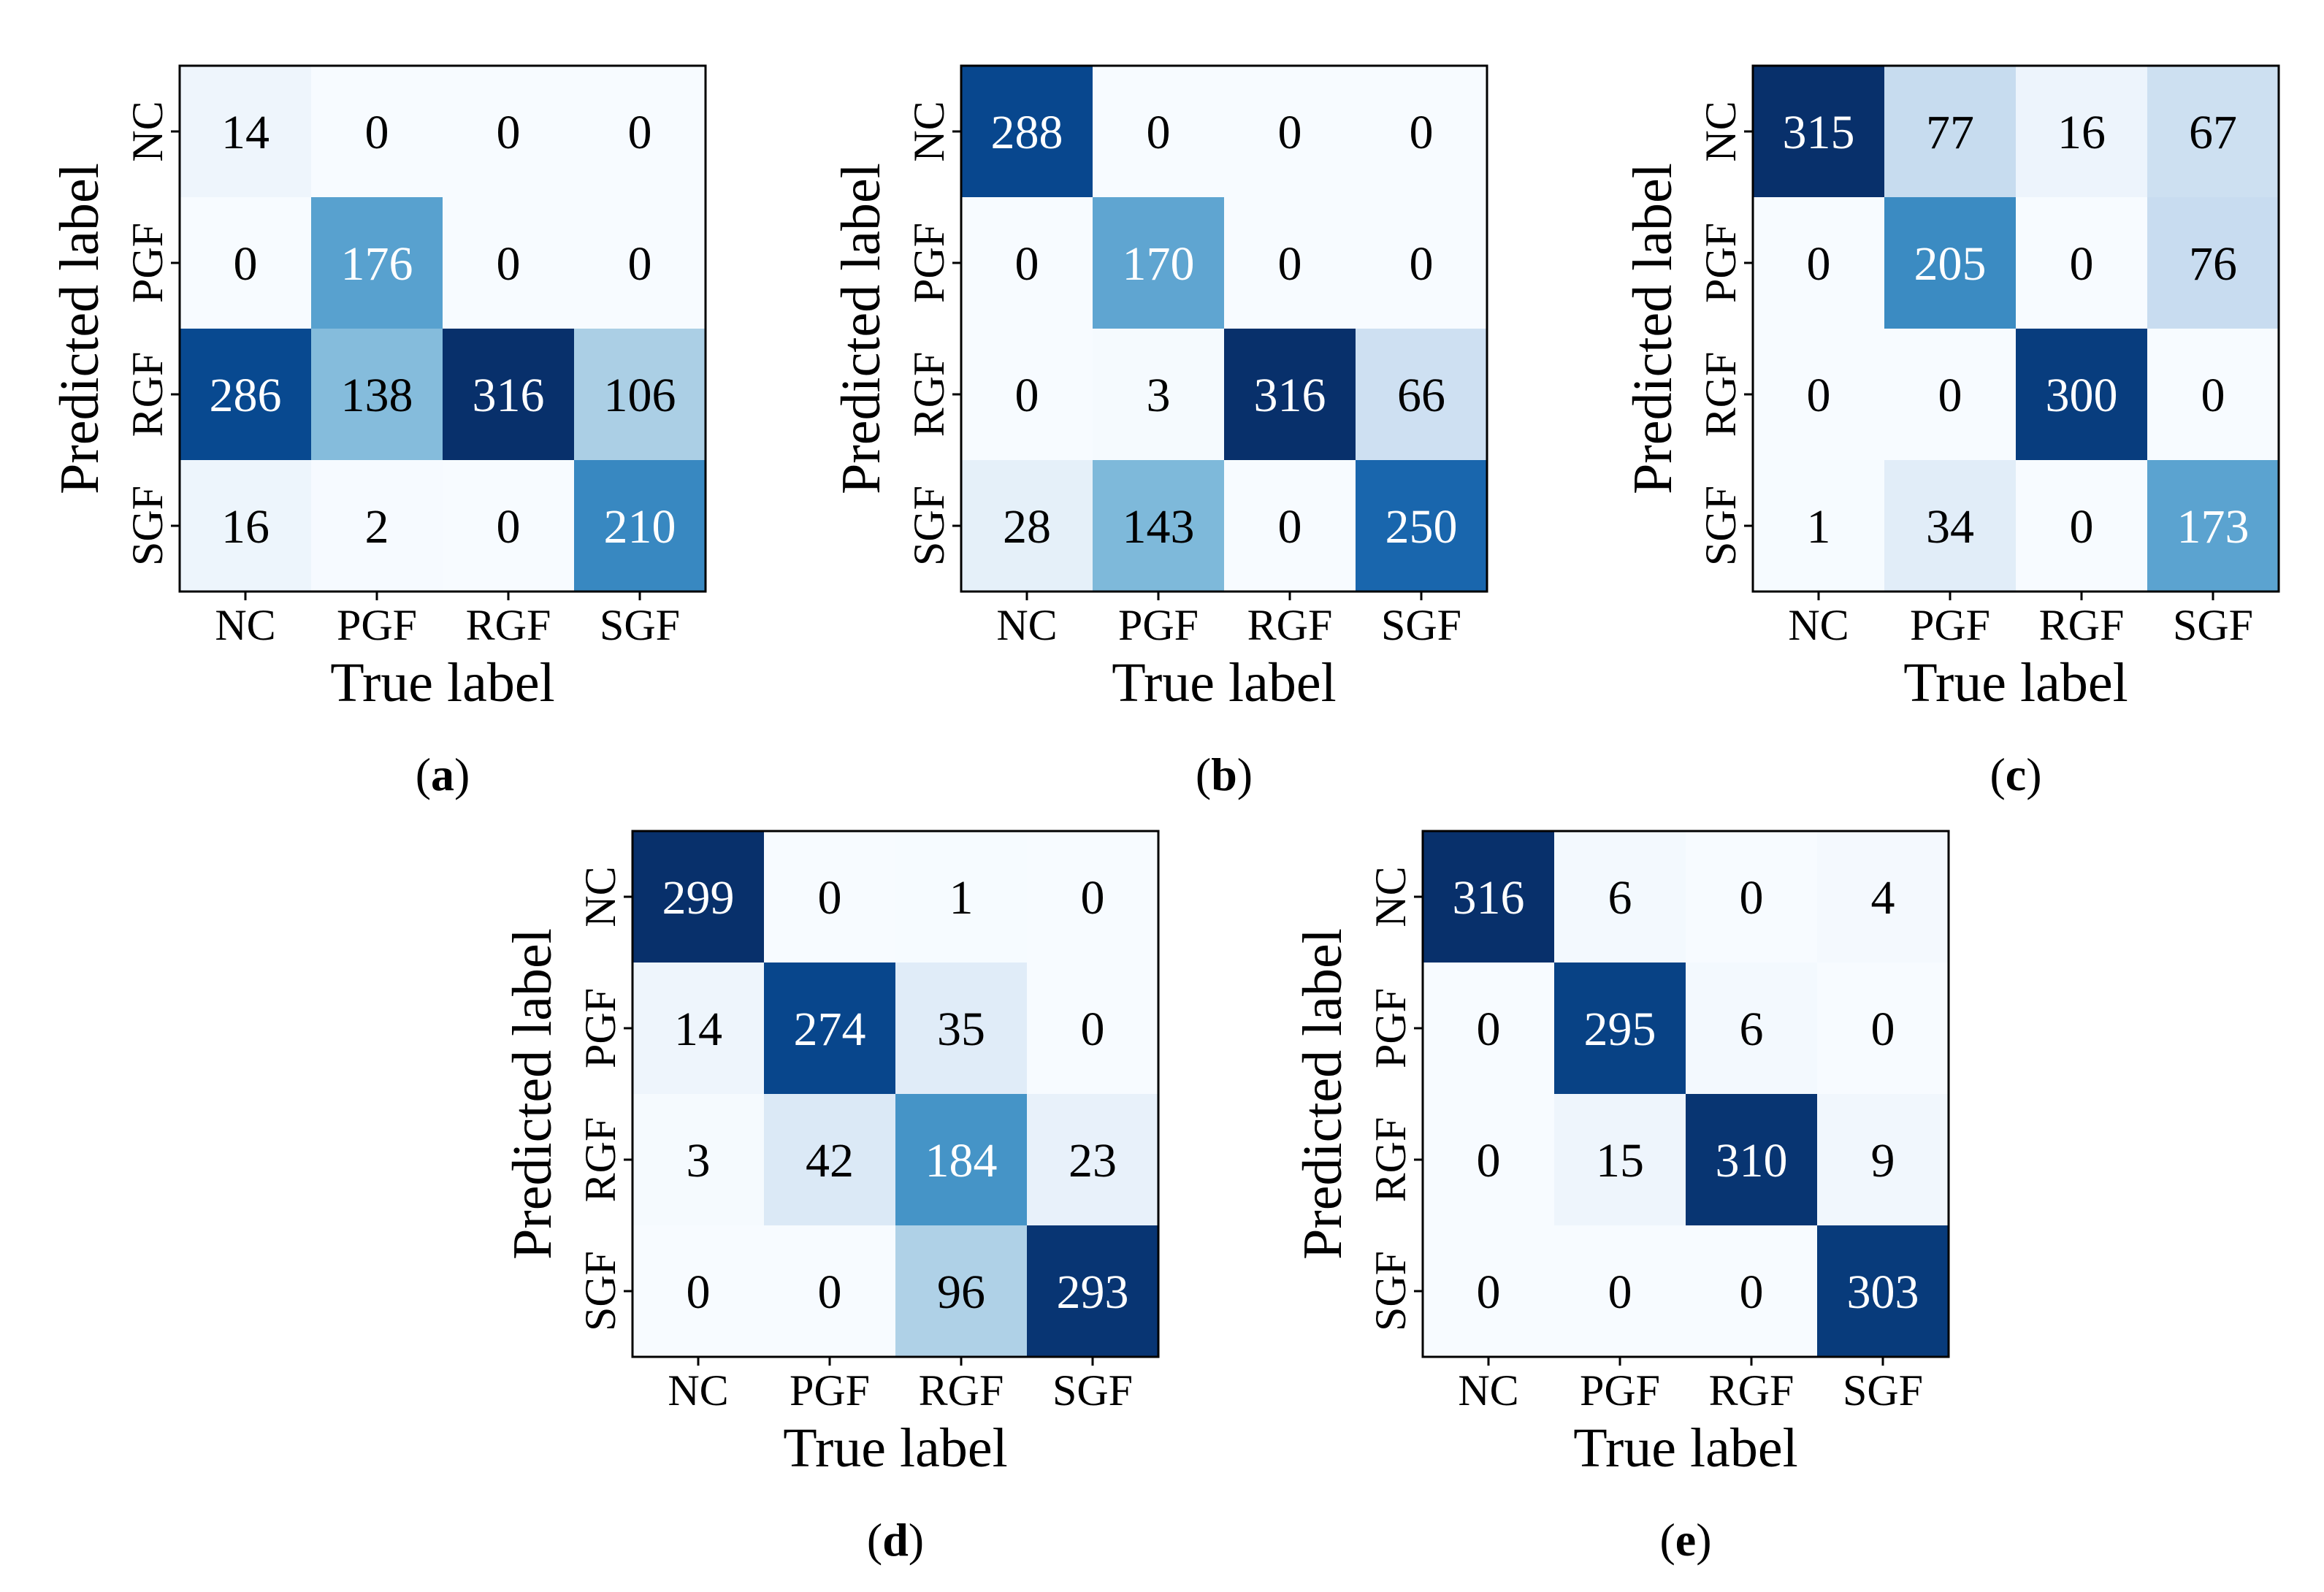  What do you see at coordinates (1950, 527) in the screenshot?
I see `cell-value: 34` at bounding box center [1950, 527].